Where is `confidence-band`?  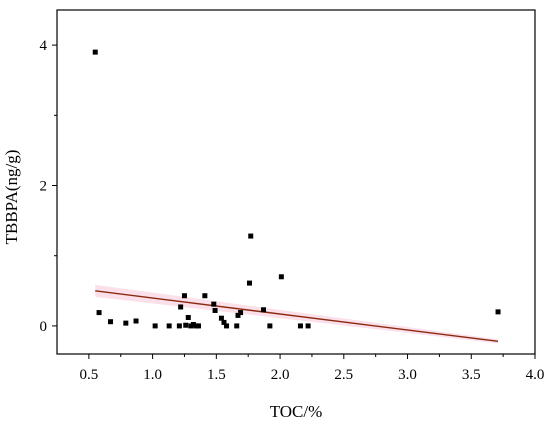
confidence-band is located at coordinates (297, 314).